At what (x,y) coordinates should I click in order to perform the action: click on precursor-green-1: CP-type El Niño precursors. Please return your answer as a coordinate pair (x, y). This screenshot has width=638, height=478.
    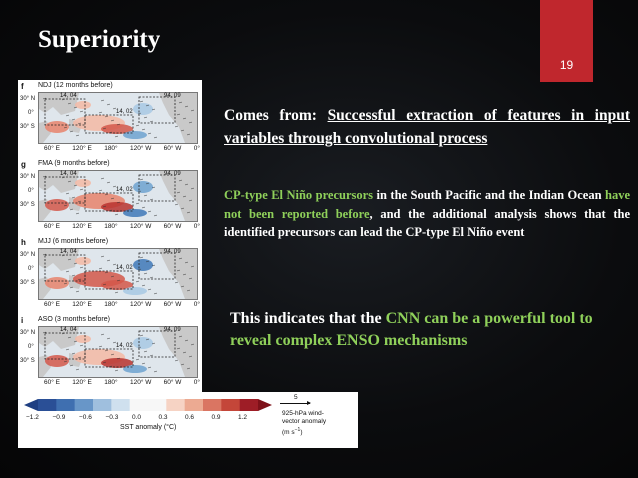
    Looking at the image, I should click on (299, 195).